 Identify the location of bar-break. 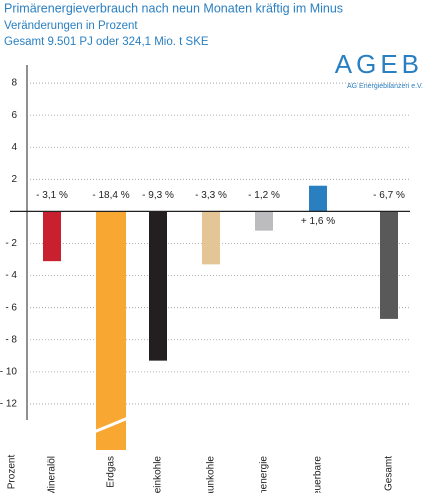
(111, 425).